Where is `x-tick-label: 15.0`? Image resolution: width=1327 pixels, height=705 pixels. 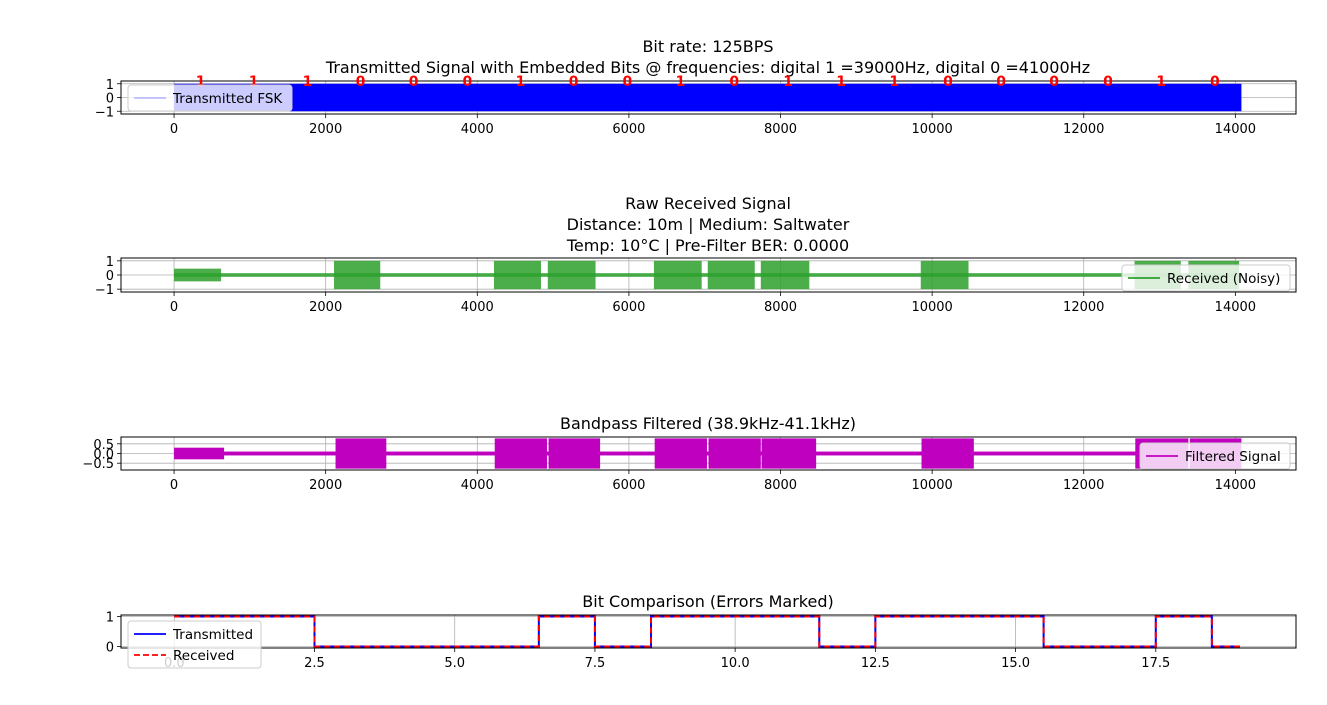 x-tick-label: 15.0 is located at coordinates (1015, 663).